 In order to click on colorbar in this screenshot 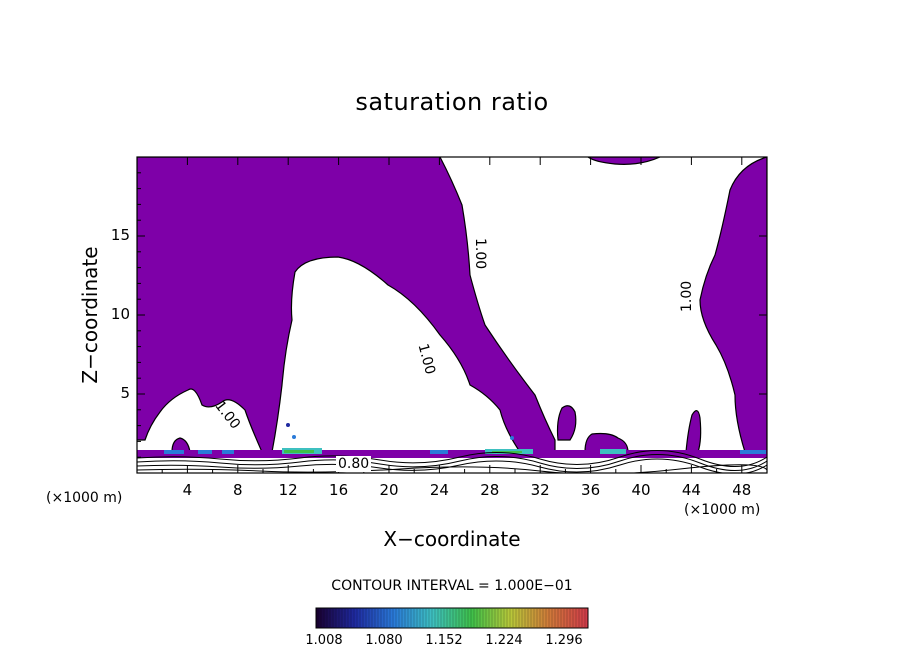, I will do `click(452, 618)`.